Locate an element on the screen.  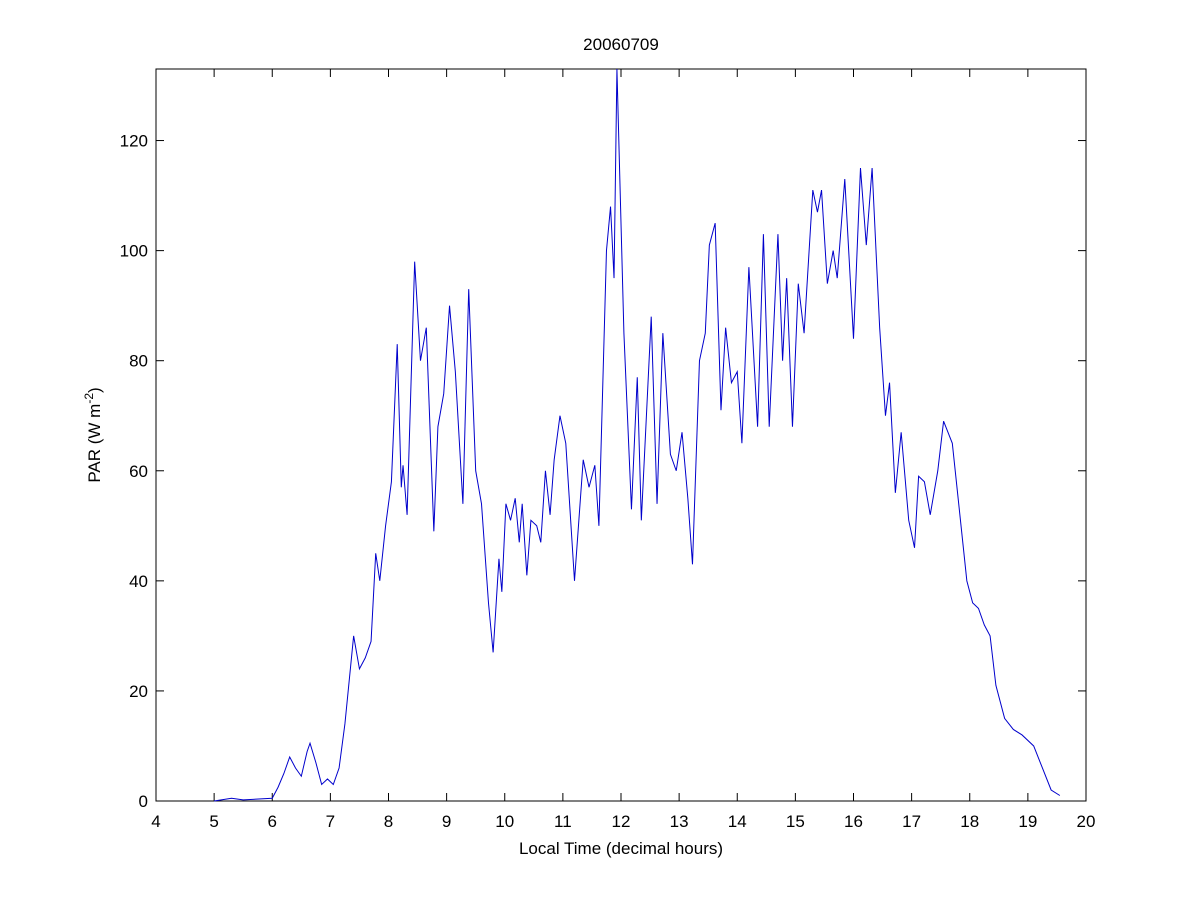
y-label-tail: ) is located at coordinates (94, 390).